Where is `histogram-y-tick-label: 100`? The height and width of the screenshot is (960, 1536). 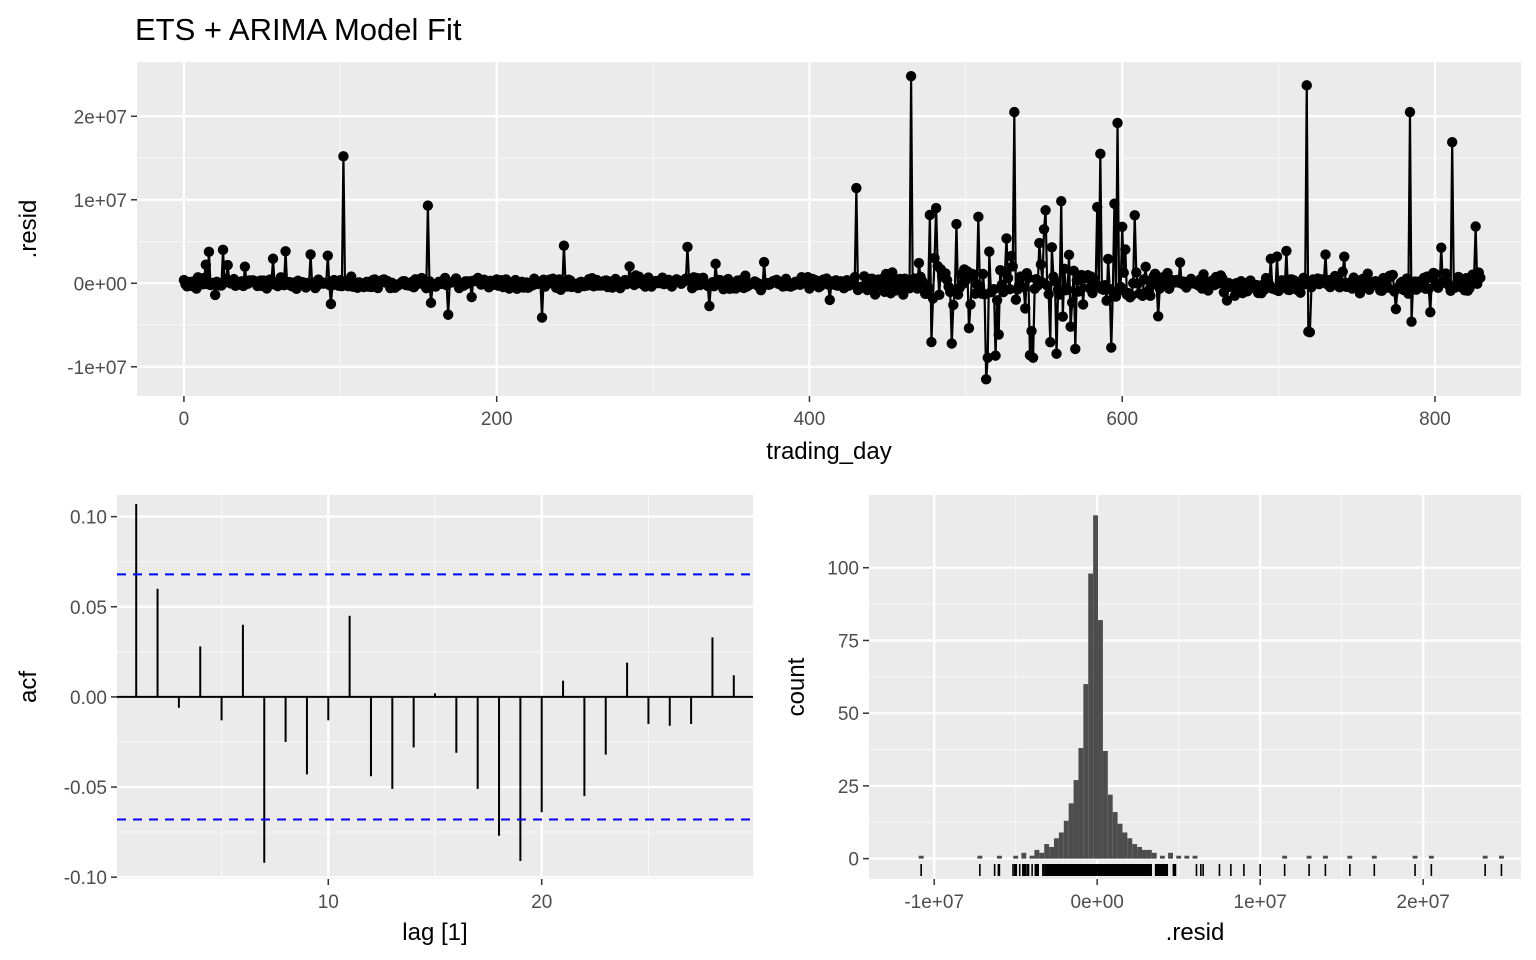 histogram-y-tick-label: 100 is located at coordinates (843, 569).